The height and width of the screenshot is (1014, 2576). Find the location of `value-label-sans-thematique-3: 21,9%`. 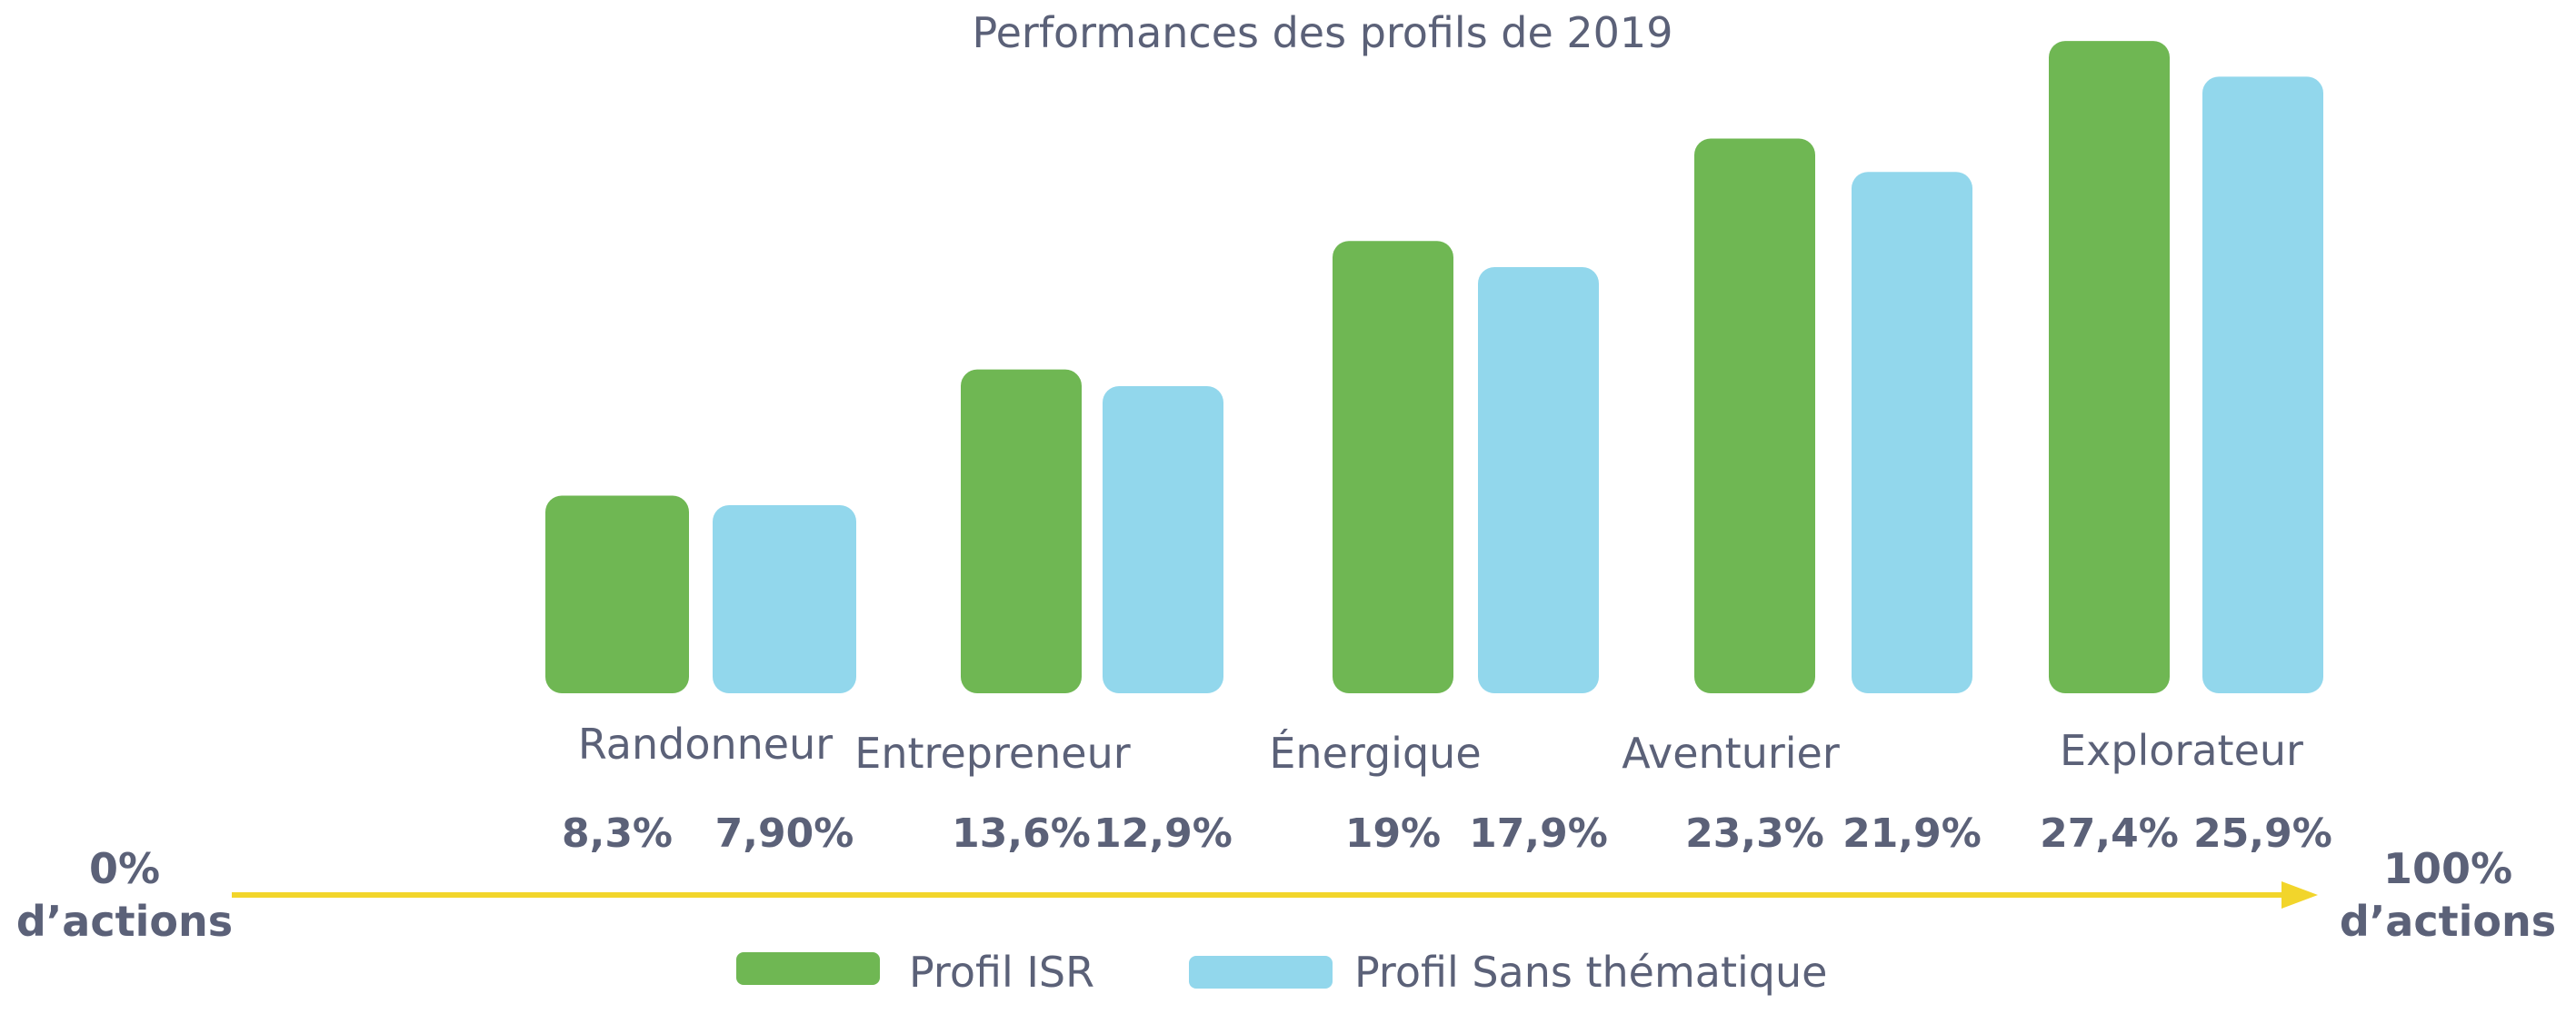

value-label-sans-thematique-3: 21,9% is located at coordinates (1912, 833).